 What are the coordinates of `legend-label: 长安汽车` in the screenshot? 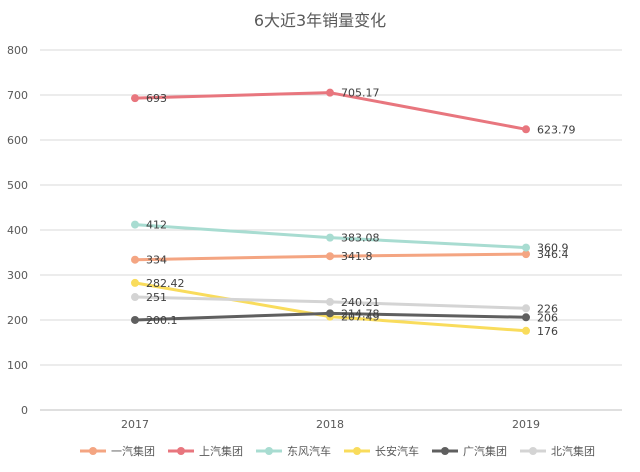 It's located at (397, 451).